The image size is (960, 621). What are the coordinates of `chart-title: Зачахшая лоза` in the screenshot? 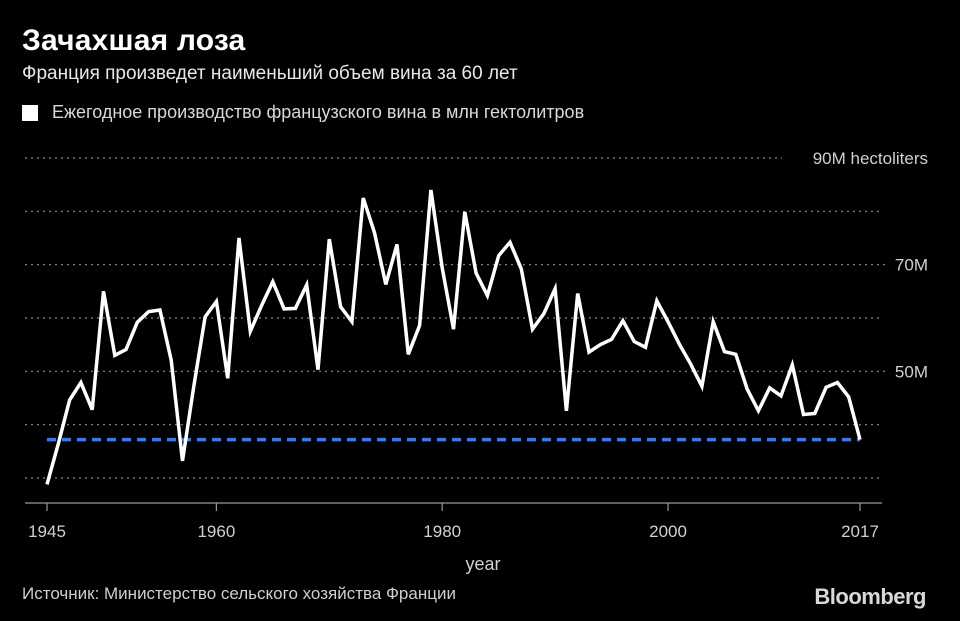 It's located at (134, 40).